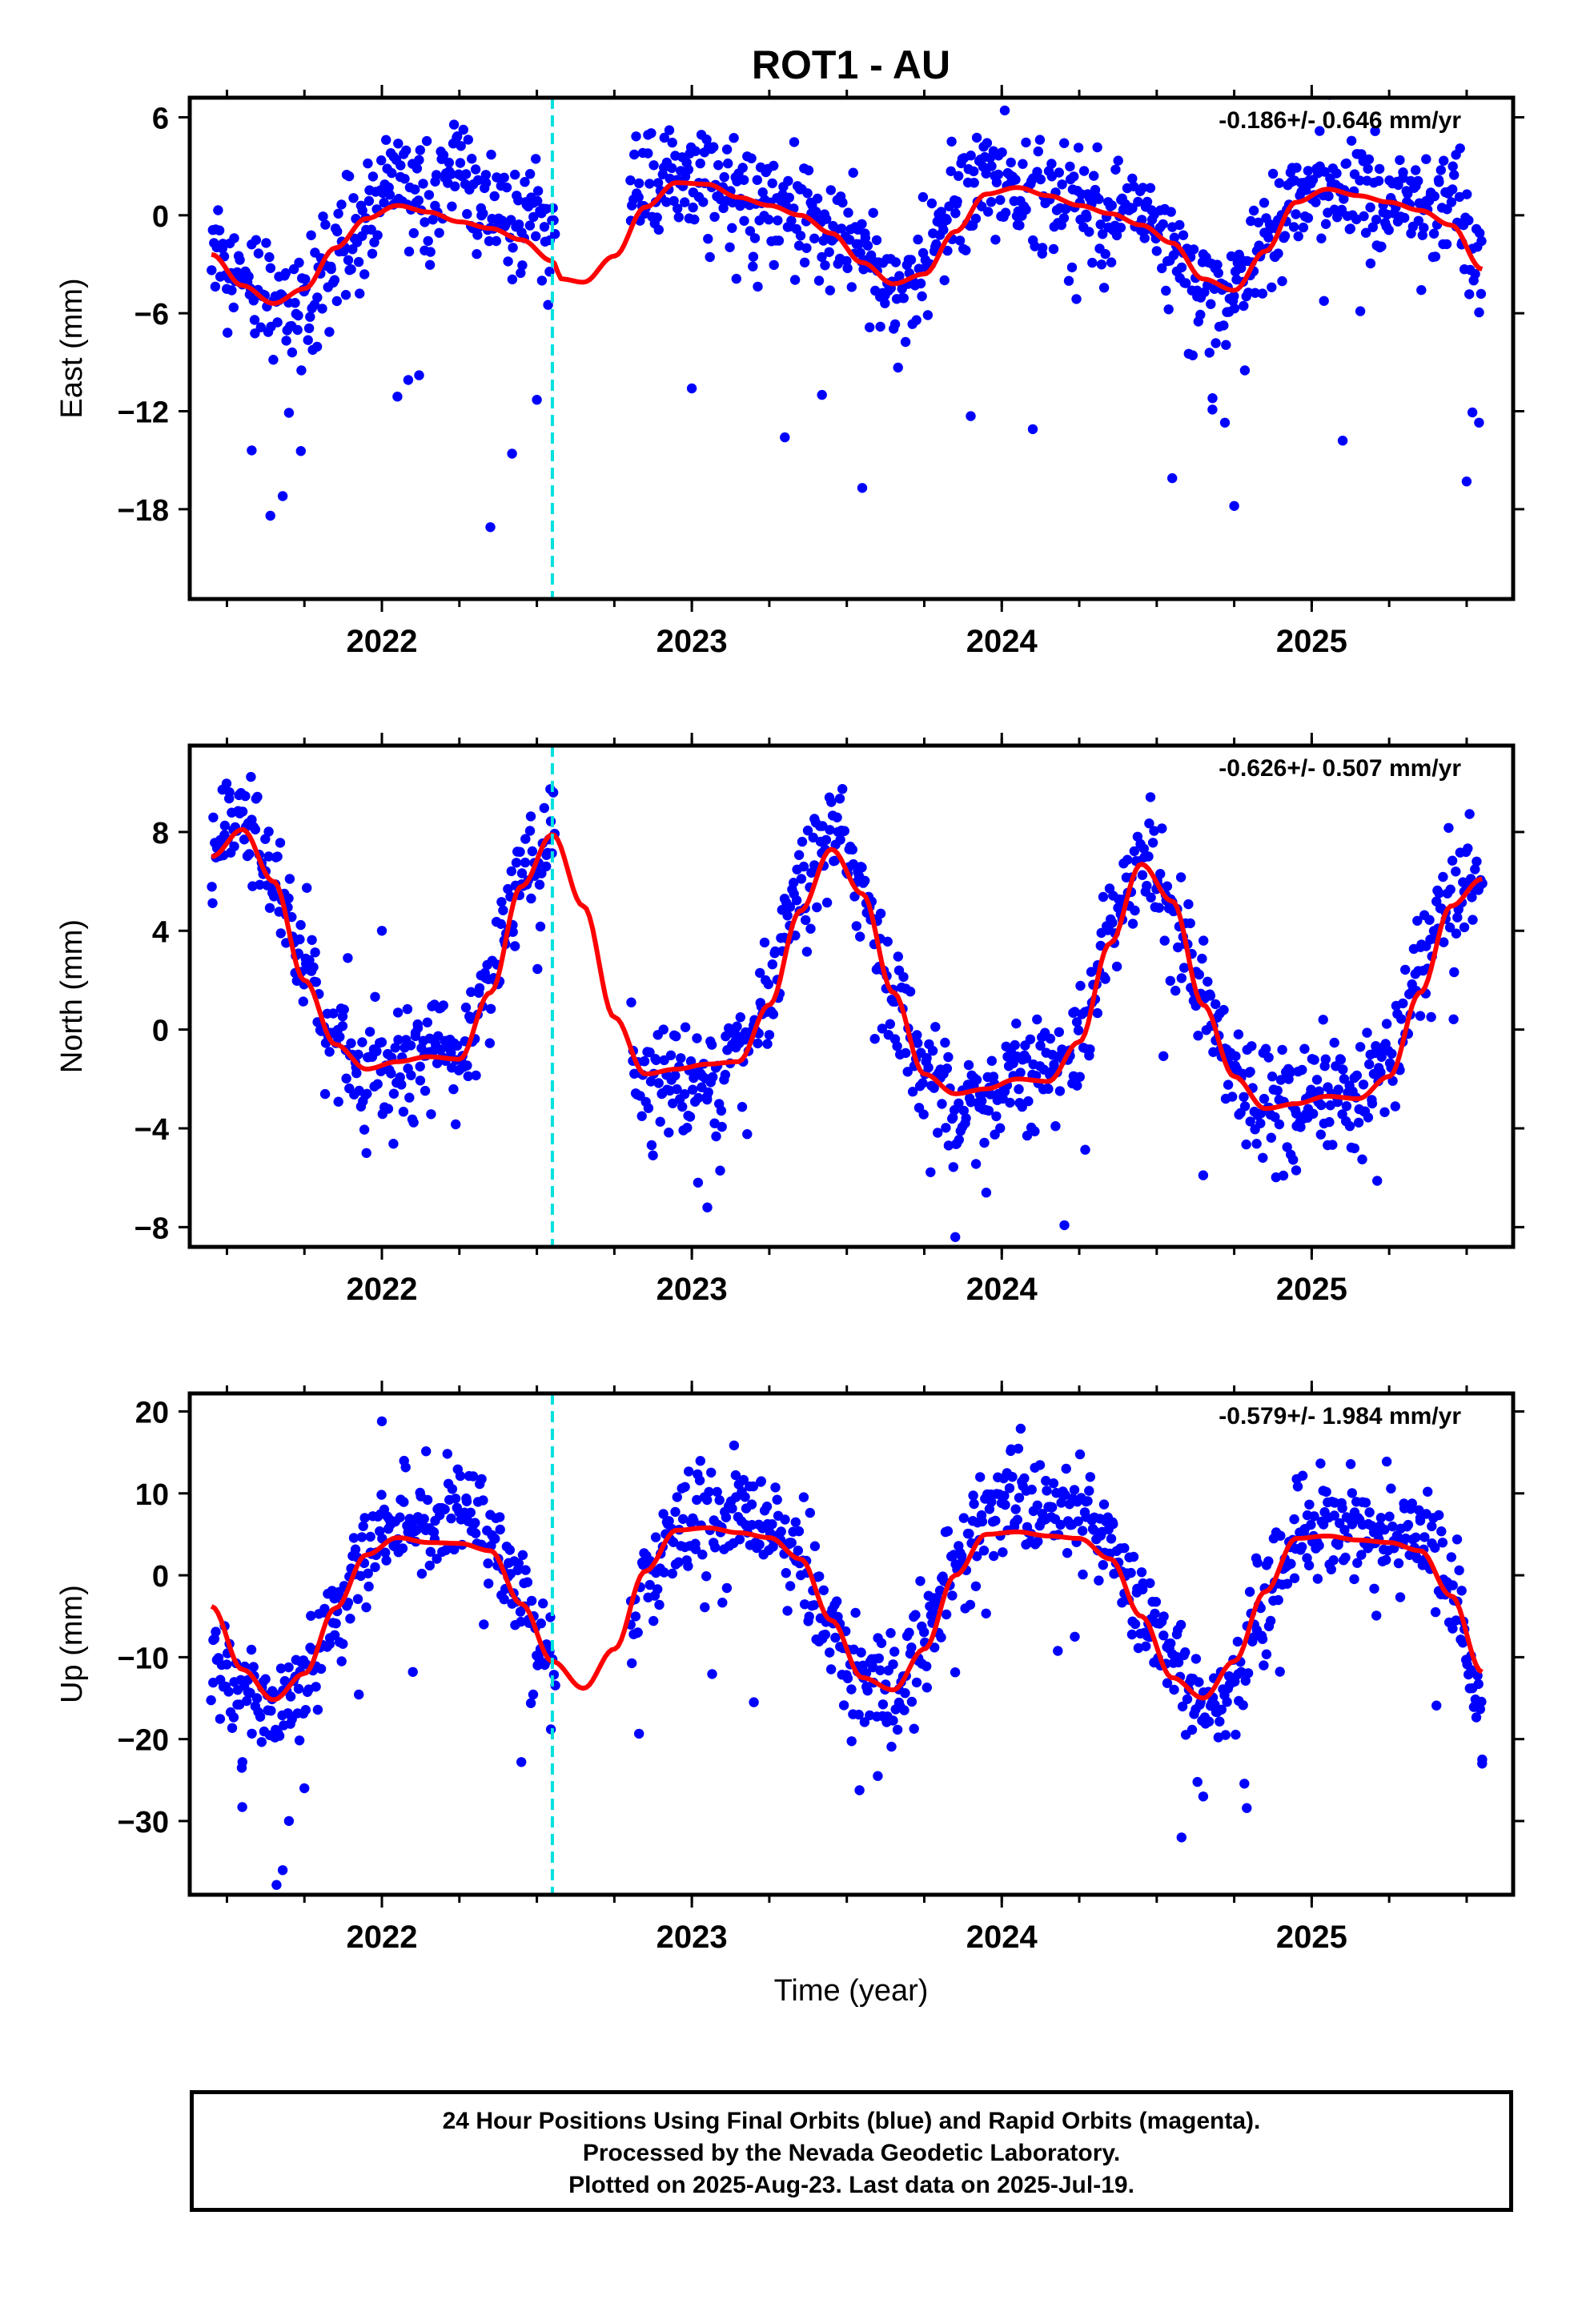 The width and height of the screenshot is (1582, 2324). I want to click on velocity-annotation: -0.579+/- 1.984 mm/yr, so click(1340, 1416).